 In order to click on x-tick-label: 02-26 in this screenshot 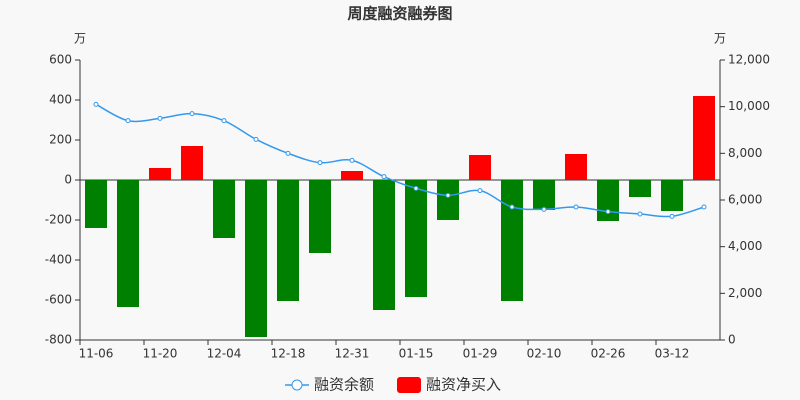, I will do `click(608, 354)`.